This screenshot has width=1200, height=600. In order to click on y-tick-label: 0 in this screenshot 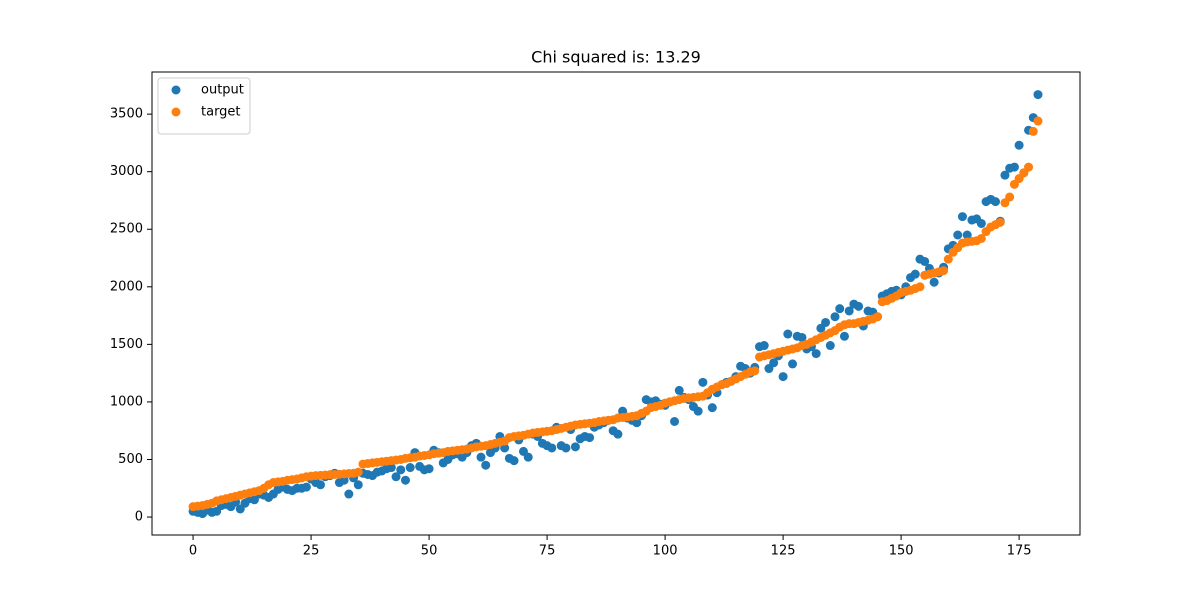, I will do `click(139, 517)`.